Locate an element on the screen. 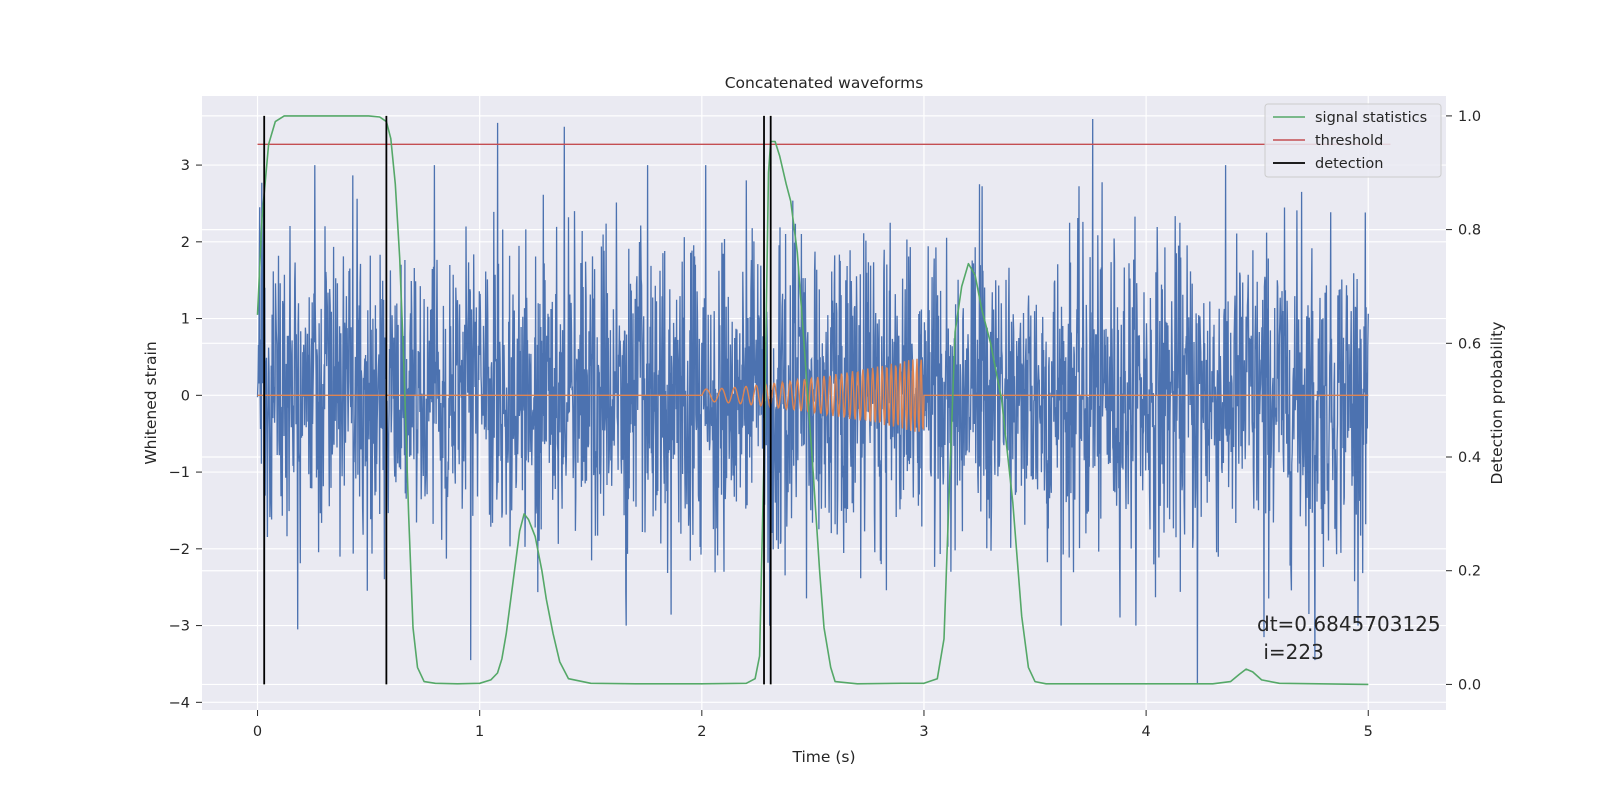  series-template is located at coordinates (813, 395).